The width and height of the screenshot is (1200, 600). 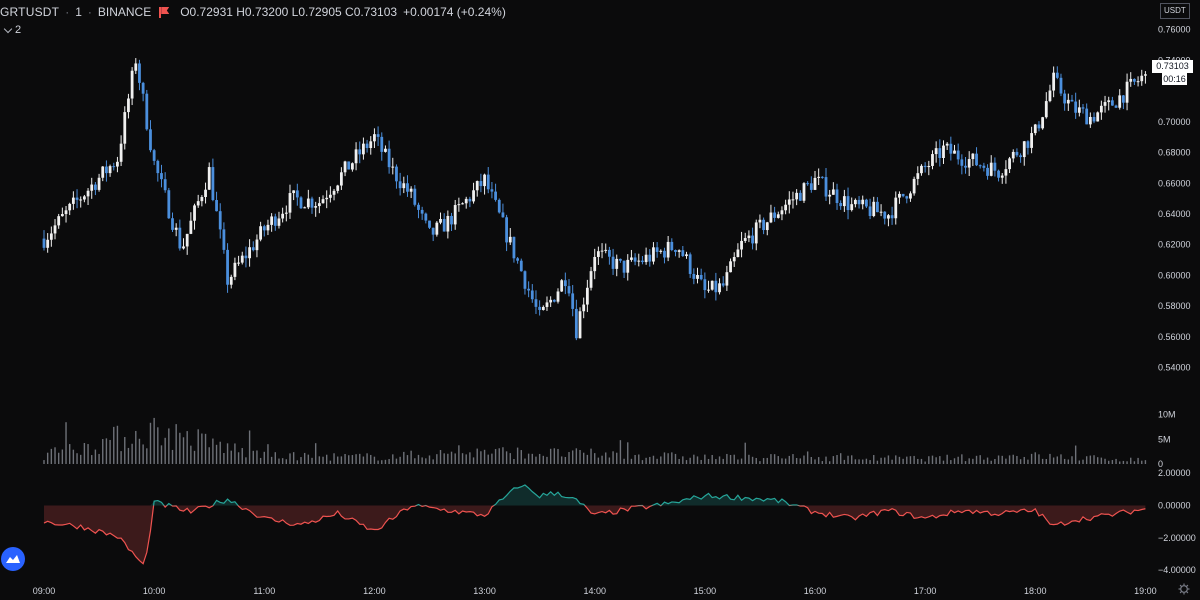 I want to click on time-tick-label: 16:00, so click(x=815, y=591).